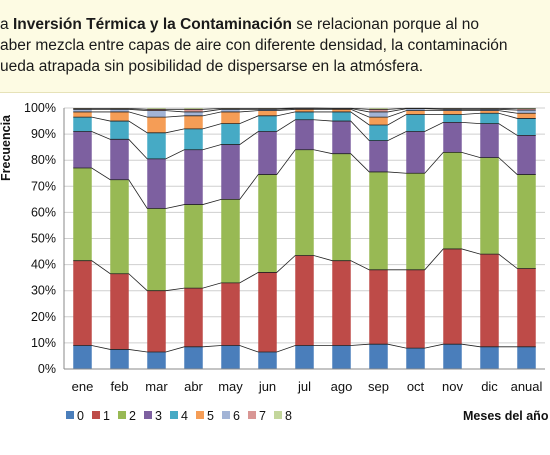 This screenshot has height=455, width=550. Describe the element at coordinates (489, 300) in the screenshot. I see `bar-segment-1-dic` at that location.